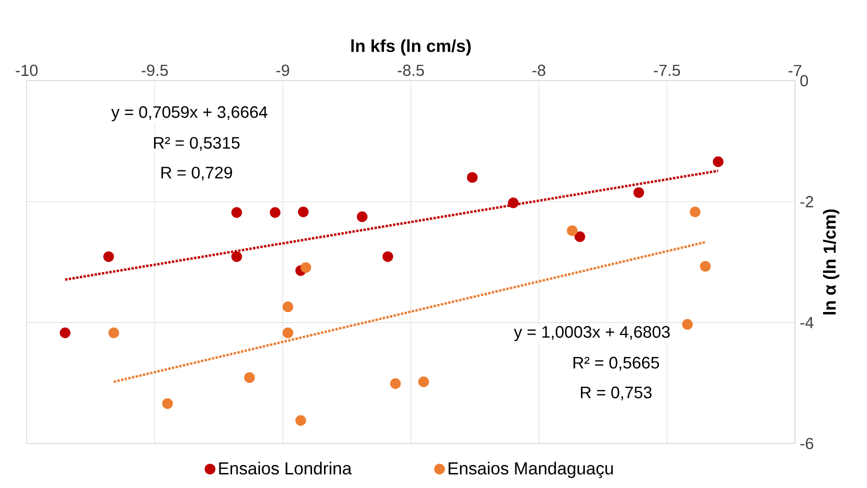 The height and width of the screenshot is (488, 867). I want to click on annotation: R² = 0,5665, so click(617, 363).